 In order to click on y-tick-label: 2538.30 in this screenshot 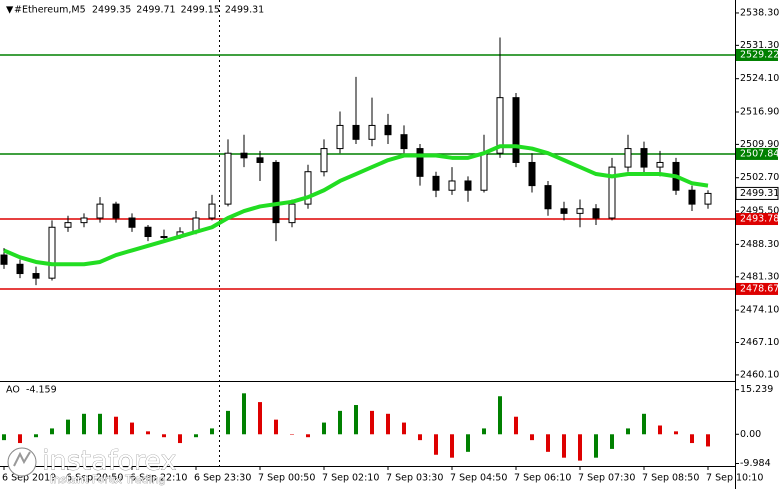, I will do `click(759, 12)`.